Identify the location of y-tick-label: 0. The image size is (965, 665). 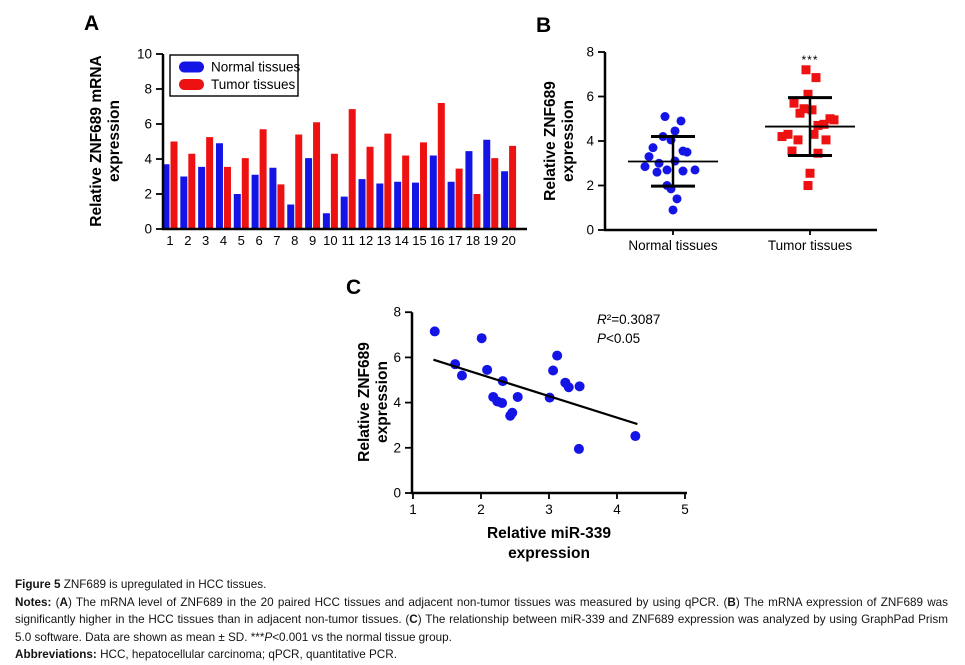
(148, 229).